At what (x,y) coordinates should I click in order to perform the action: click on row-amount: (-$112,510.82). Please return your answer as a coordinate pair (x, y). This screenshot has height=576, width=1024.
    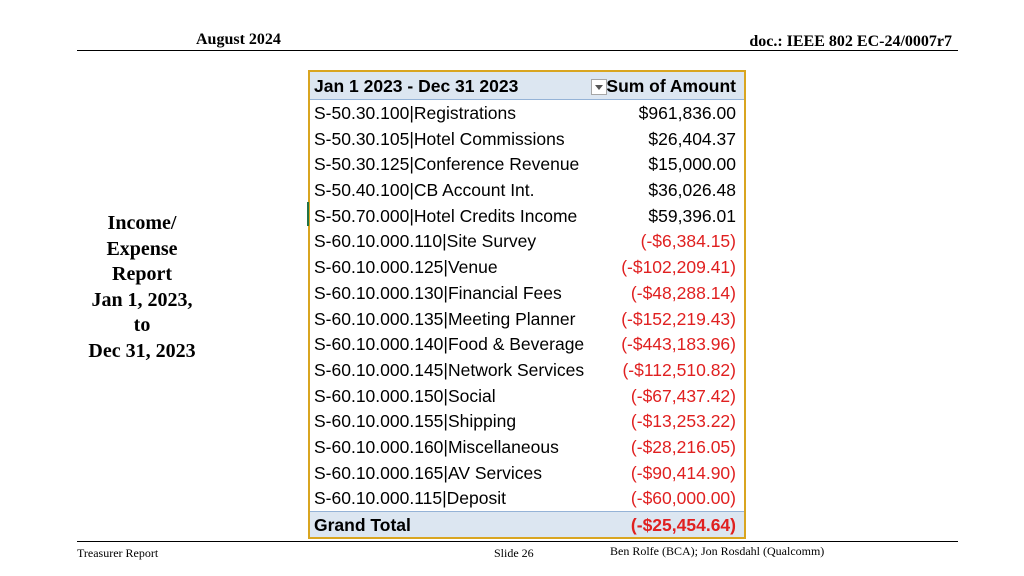
    Looking at the image, I should click on (679, 369).